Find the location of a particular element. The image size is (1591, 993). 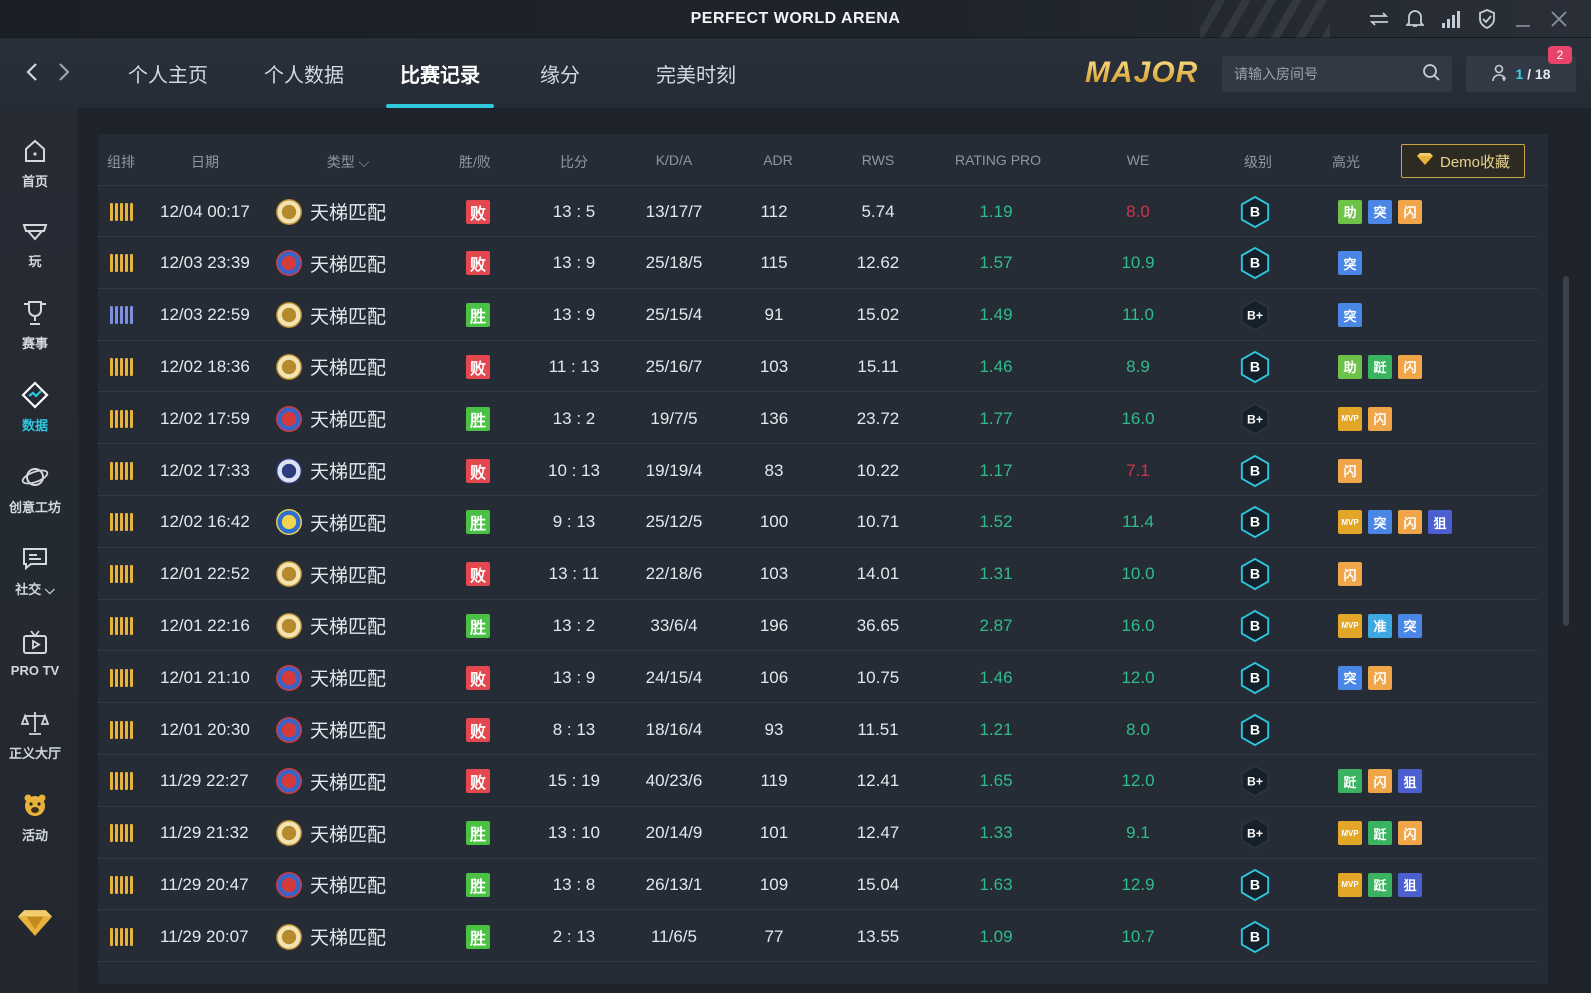

match-date: 12/01 22:16 is located at coordinates (205, 625).